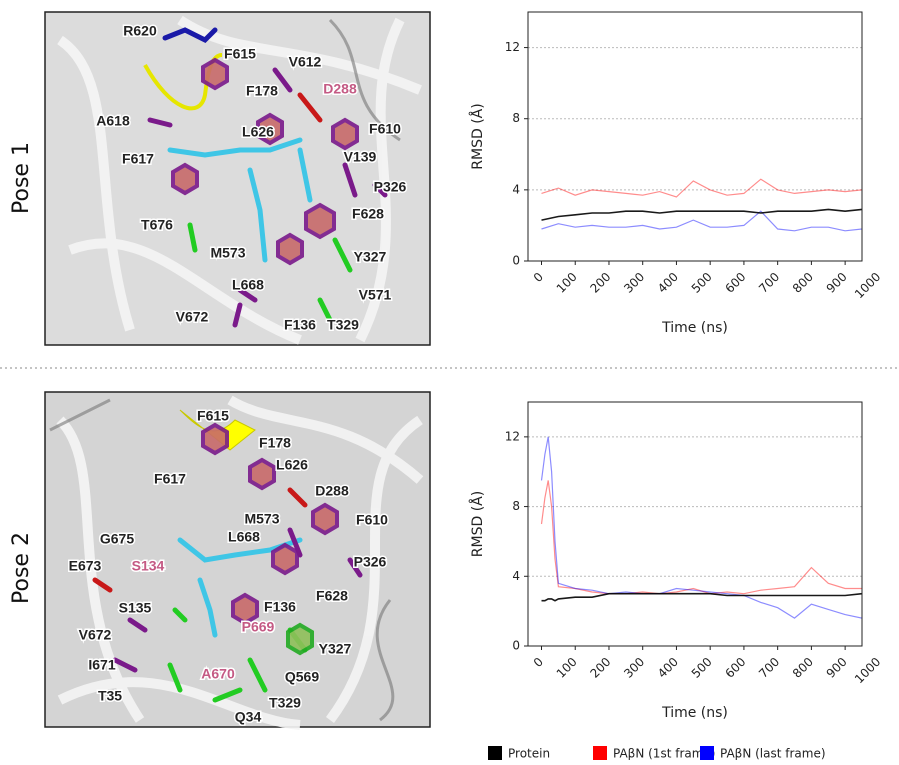  I want to click on legend-label: PAβN (1st frame), so click(664, 754).